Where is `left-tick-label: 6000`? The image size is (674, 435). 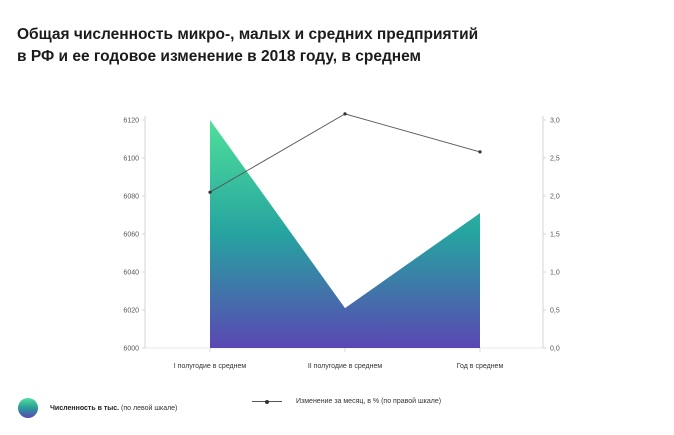 left-tick-label: 6000 is located at coordinates (131, 349).